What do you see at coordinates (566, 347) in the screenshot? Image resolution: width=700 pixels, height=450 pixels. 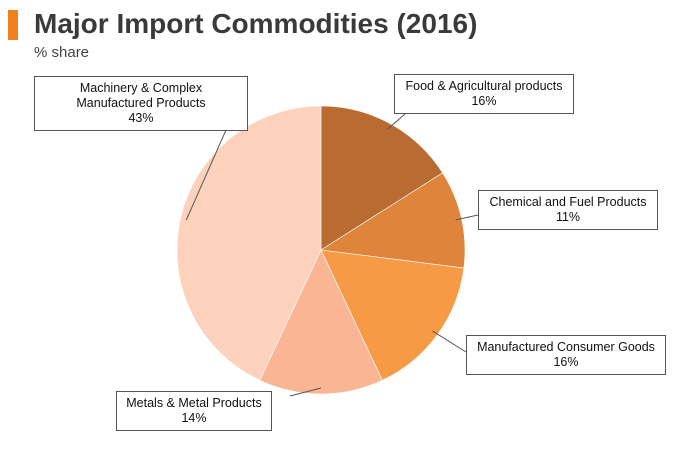 I see `slice-label-manufactured-consumer-goods: Manufactured Consumer Goods` at bounding box center [566, 347].